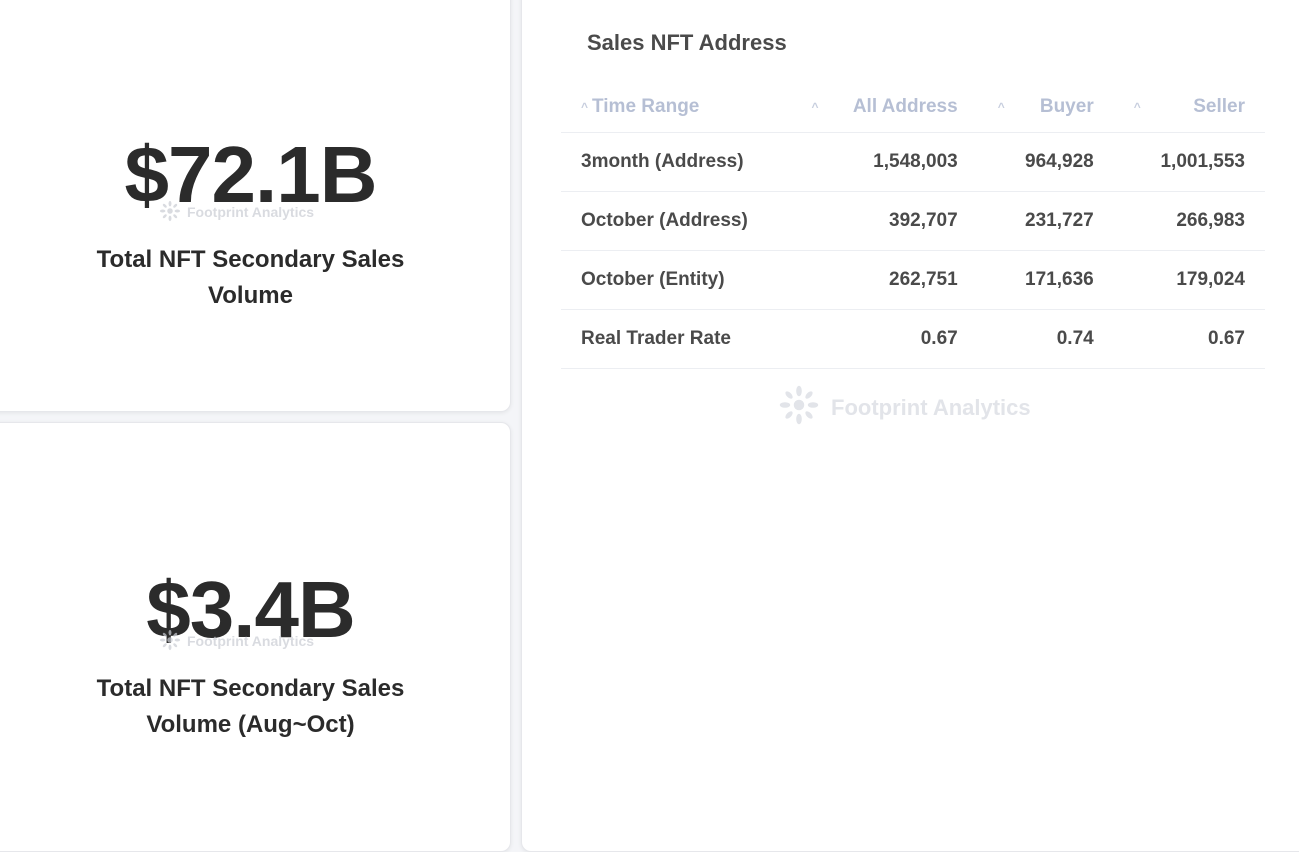  What do you see at coordinates (905, 106) in the screenshot?
I see `column-header-label: All Address` at bounding box center [905, 106].